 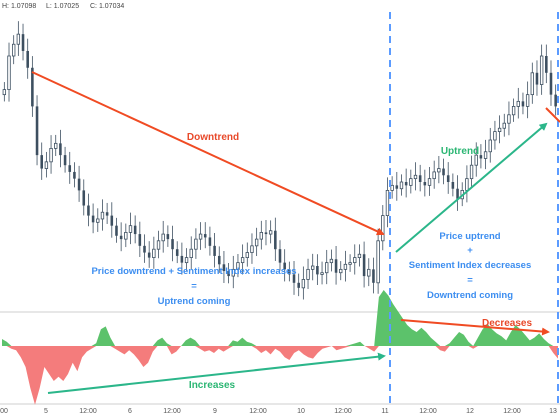 What do you see at coordinates (475, 327) in the screenshot?
I see `decreases-arrow` at bounding box center [475, 327].